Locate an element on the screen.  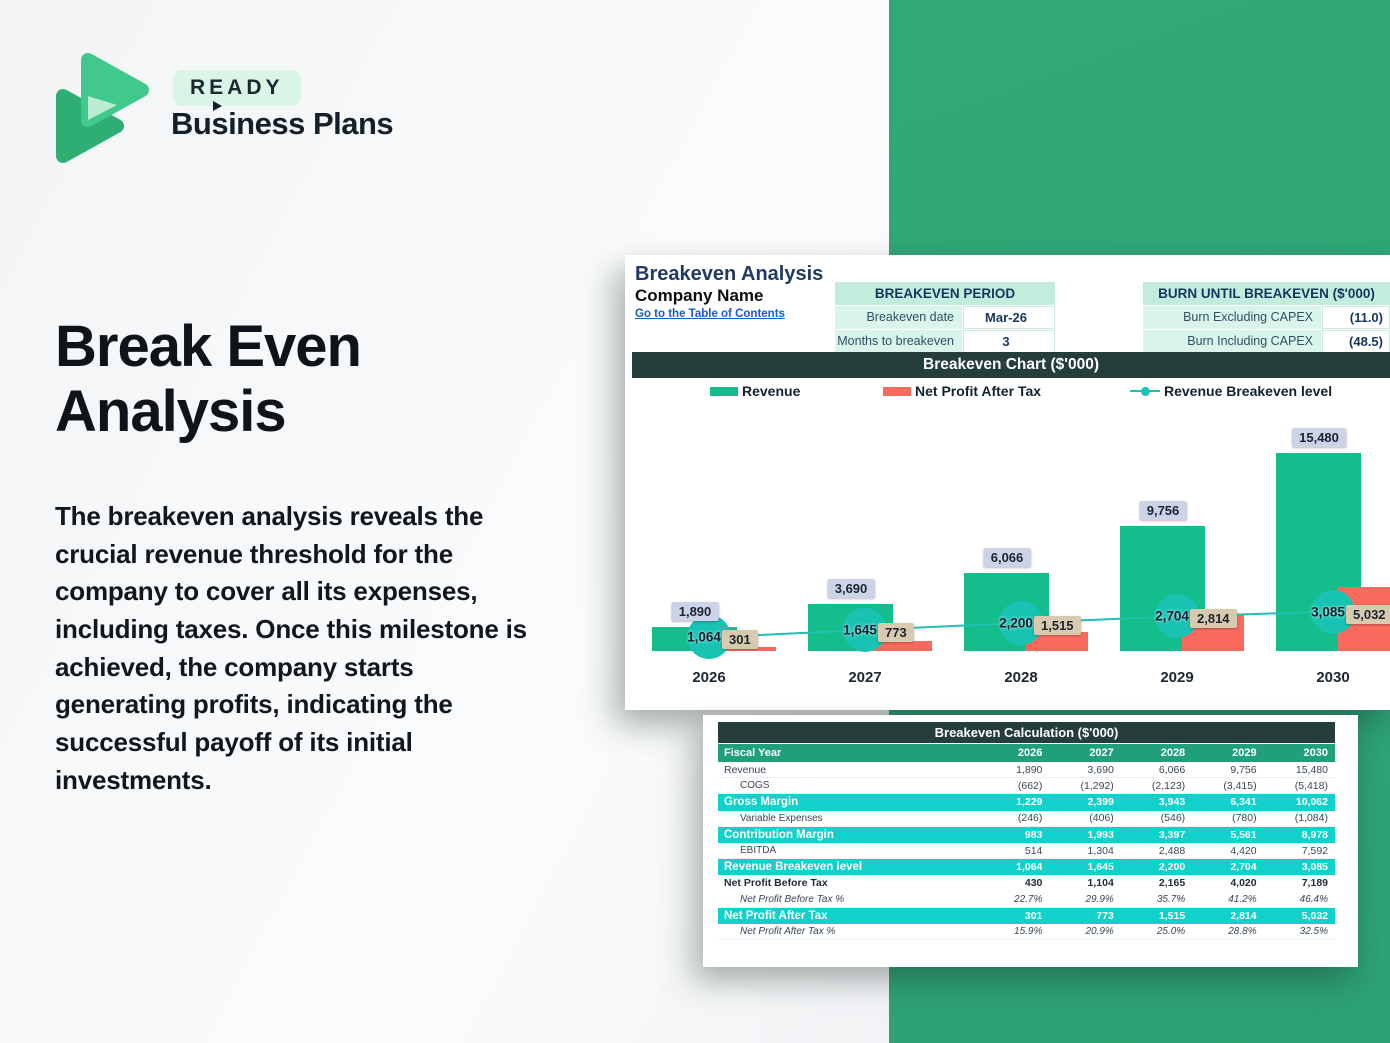
calc-row-value: 1,645 is located at coordinates (1100, 867).